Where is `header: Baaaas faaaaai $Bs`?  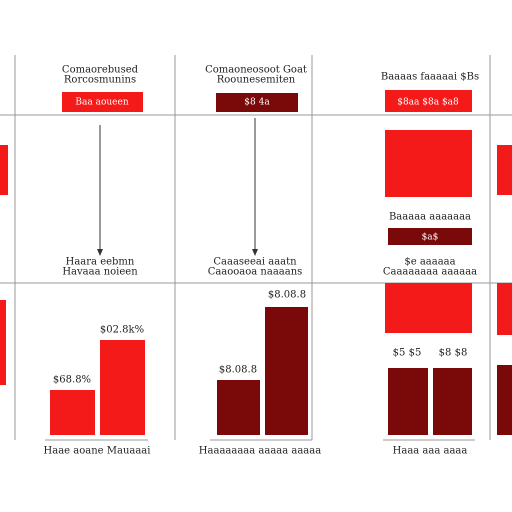
header: Baaaas faaaaai $Bs is located at coordinates (430, 77).